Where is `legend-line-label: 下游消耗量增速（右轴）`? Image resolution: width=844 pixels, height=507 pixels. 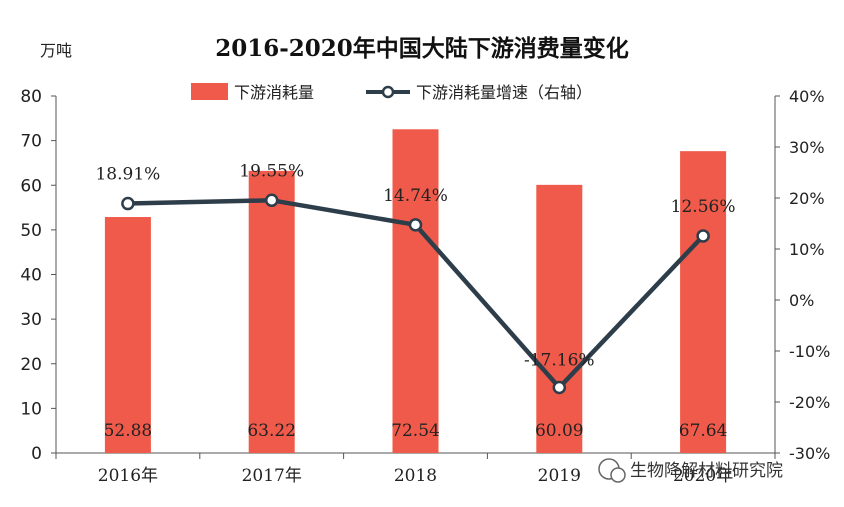
legend-line-label: 下游消耗量增速（右轴） is located at coordinates (504, 92).